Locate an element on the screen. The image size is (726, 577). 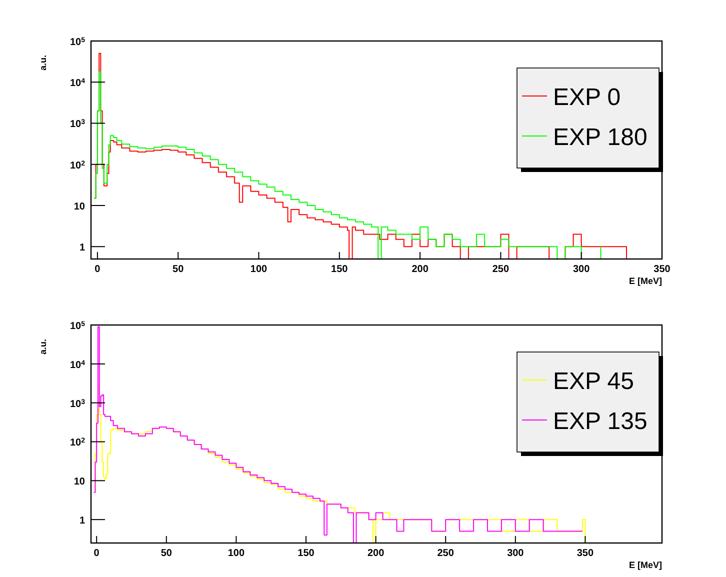
legend-label: EXP 0 is located at coordinates (587, 97).